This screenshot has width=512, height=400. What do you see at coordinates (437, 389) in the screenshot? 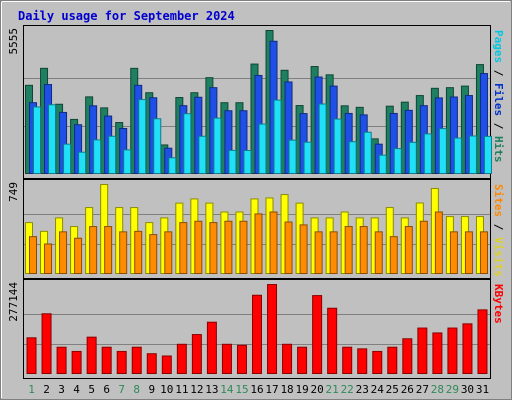
I see `x-tick-label-day-28: 28` at bounding box center [437, 389].